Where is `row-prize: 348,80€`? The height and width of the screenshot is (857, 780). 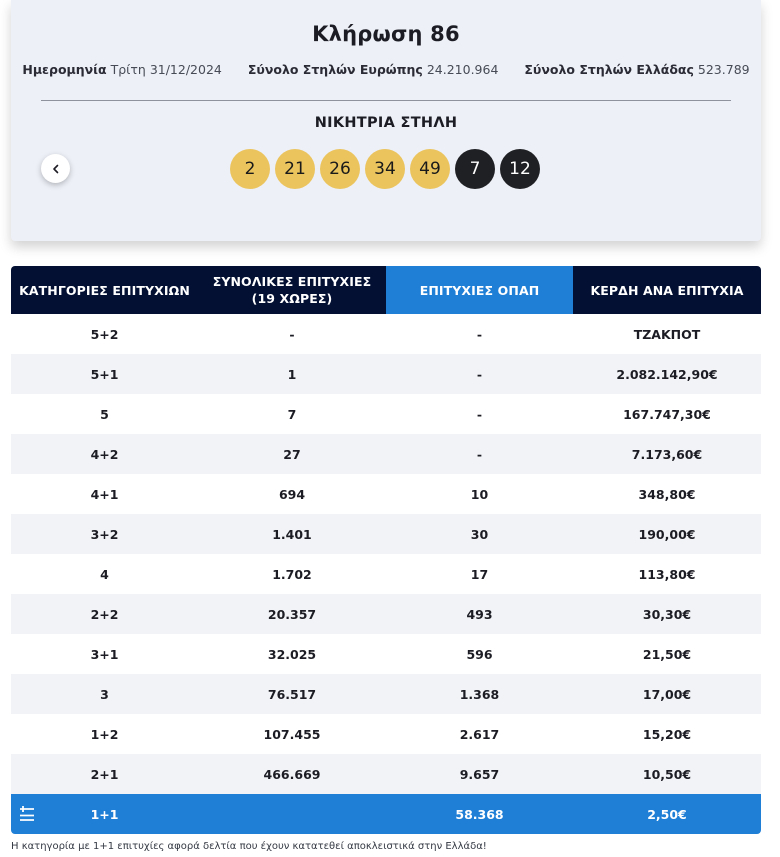 row-prize: 348,80€ is located at coordinates (667, 494).